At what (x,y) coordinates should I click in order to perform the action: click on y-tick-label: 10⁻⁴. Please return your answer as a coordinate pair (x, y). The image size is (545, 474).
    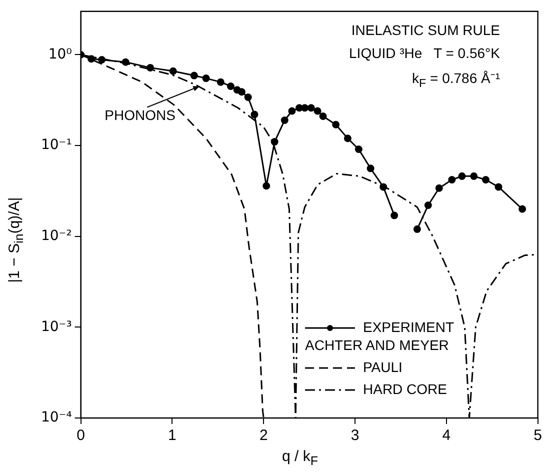
    Looking at the image, I should click on (56, 418).